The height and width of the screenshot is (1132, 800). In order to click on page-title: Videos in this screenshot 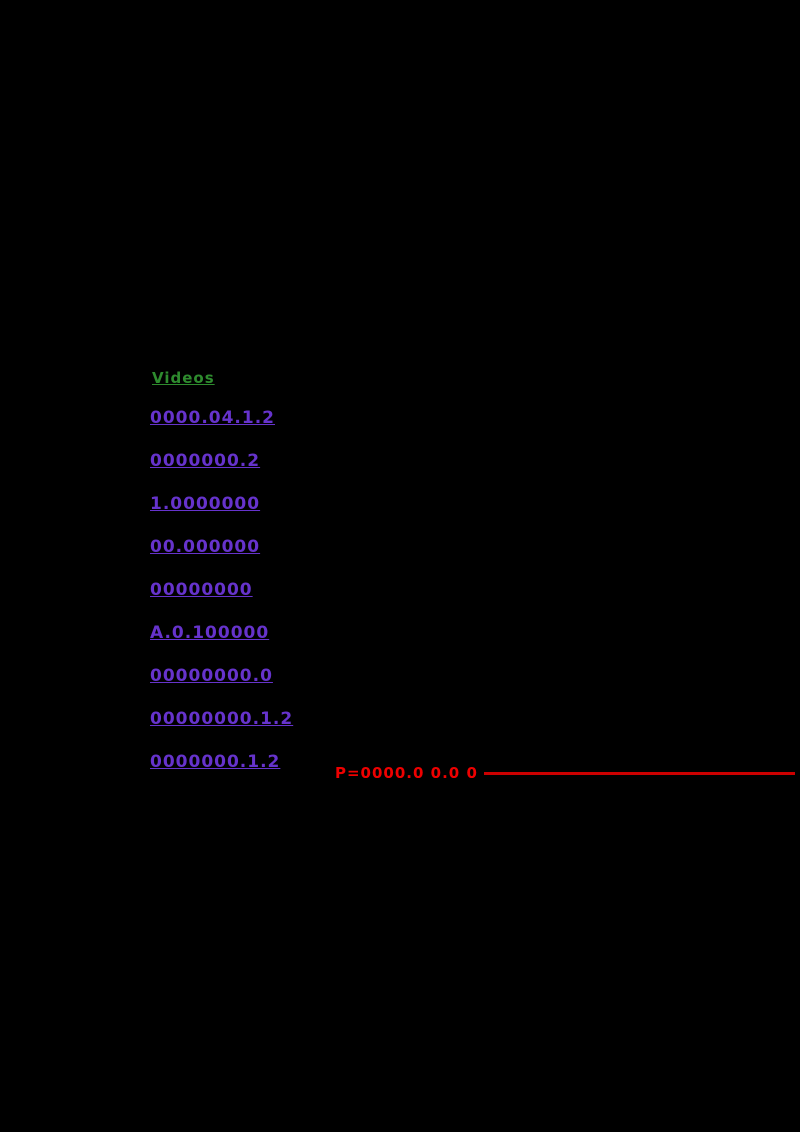, I will do `click(183, 378)`.